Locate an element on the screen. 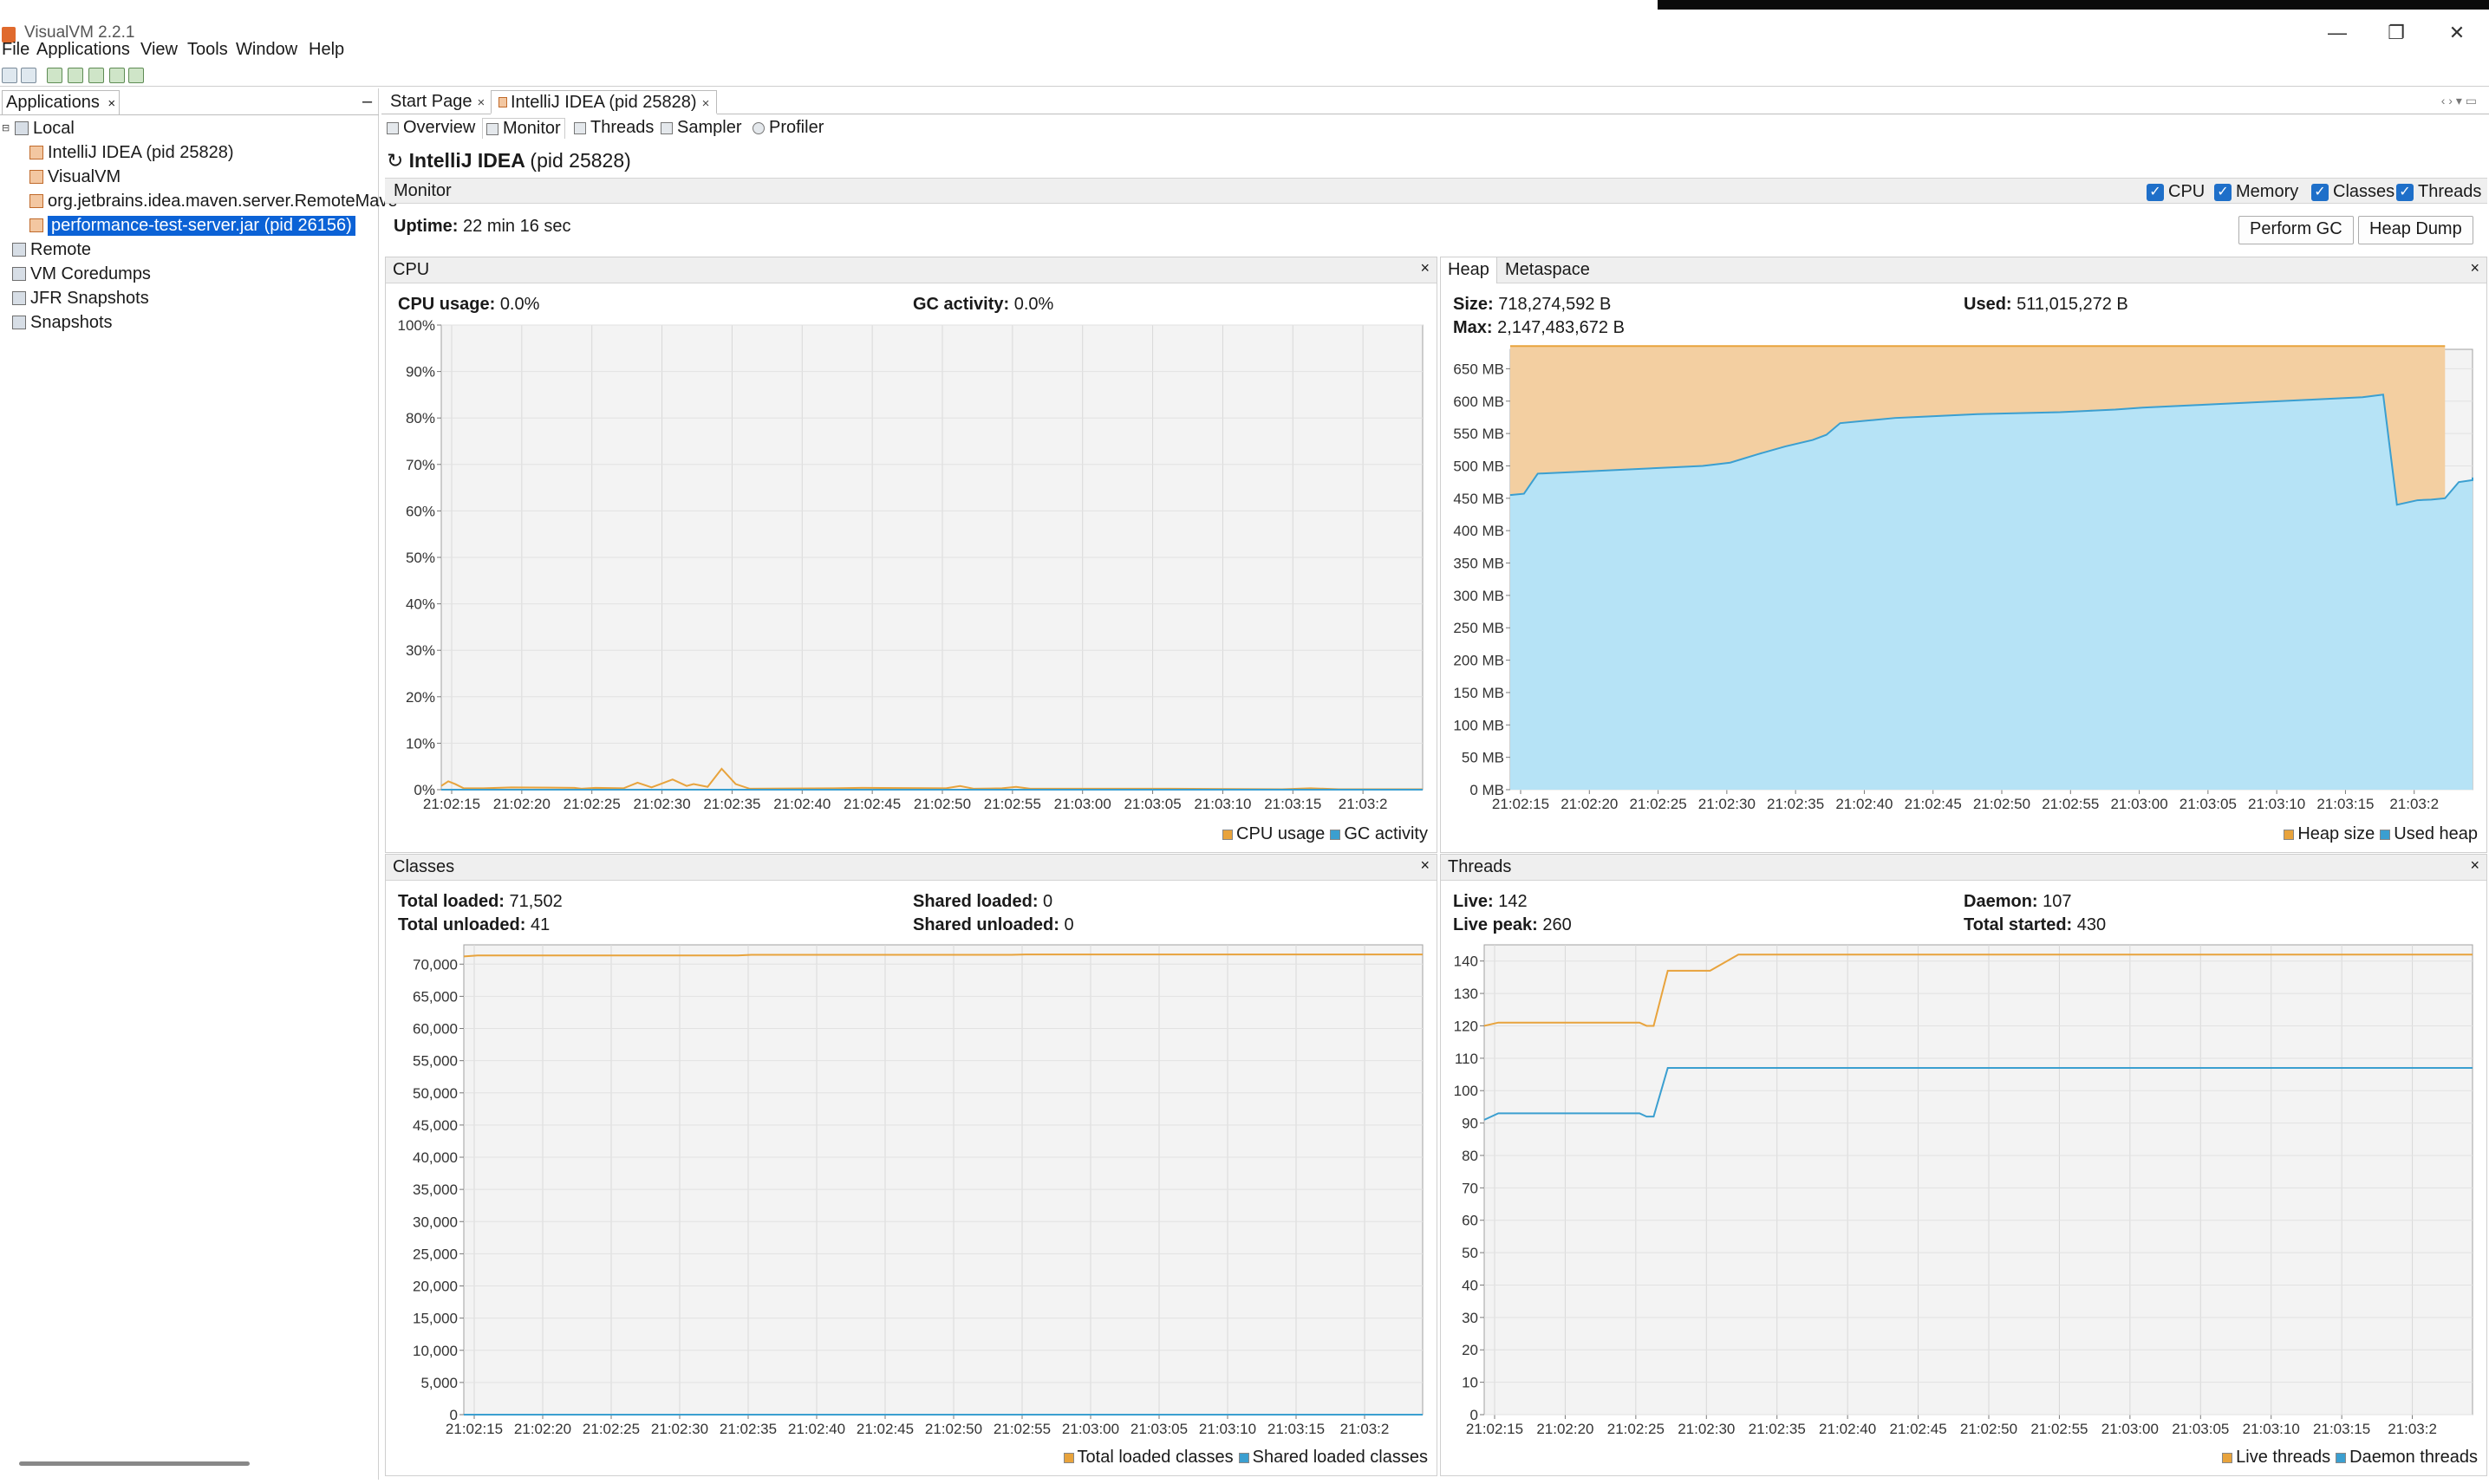 The image size is (2489, 1484). y-tick-label: 100% is located at coordinates (416, 326).